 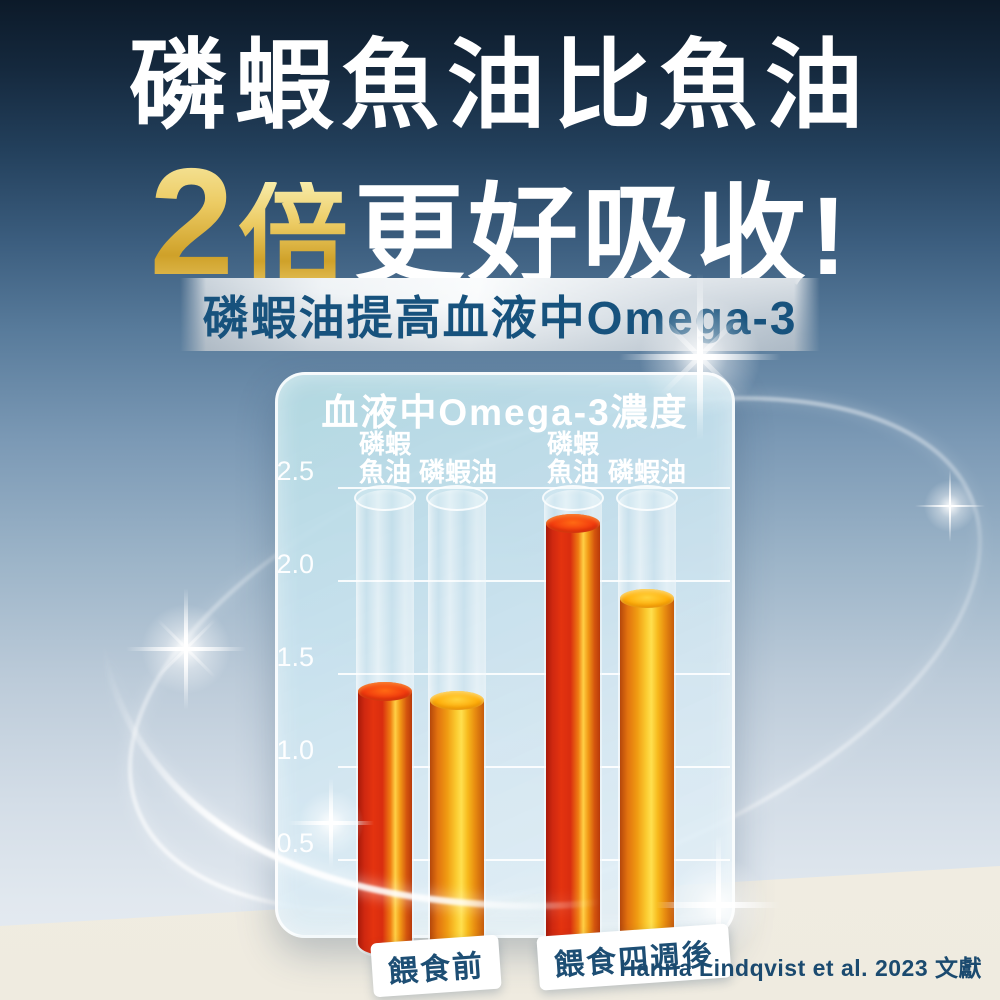 What do you see at coordinates (457, 822) in the screenshot?
I see `bar-fill-krill-oil-before` at bounding box center [457, 822].